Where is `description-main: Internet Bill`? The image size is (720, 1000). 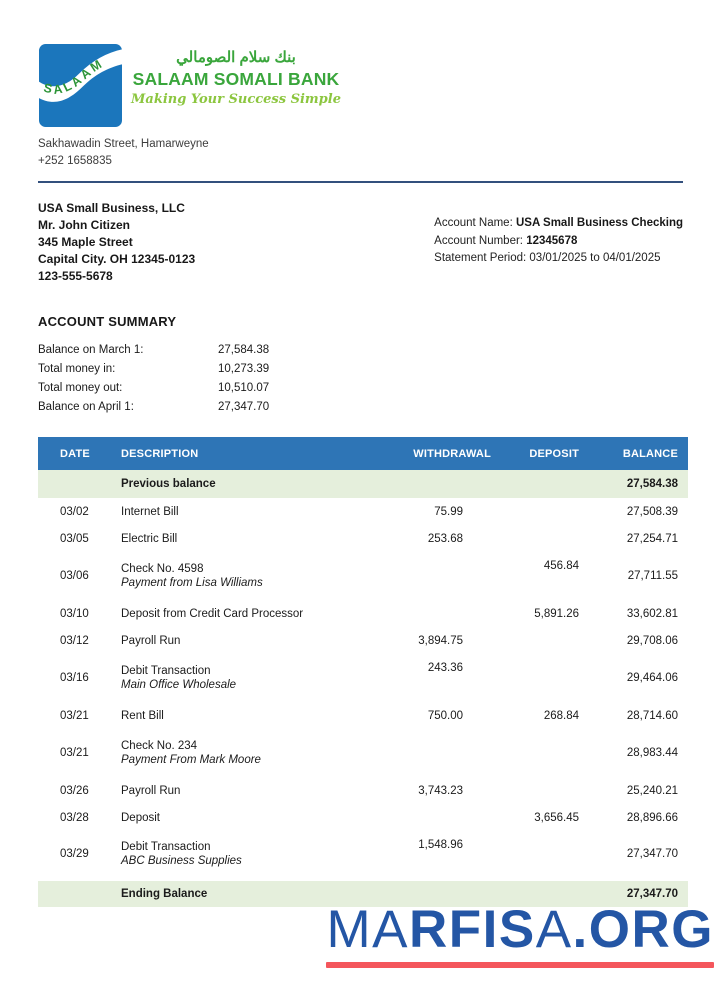
description-main: Internet Bill is located at coordinates (150, 511).